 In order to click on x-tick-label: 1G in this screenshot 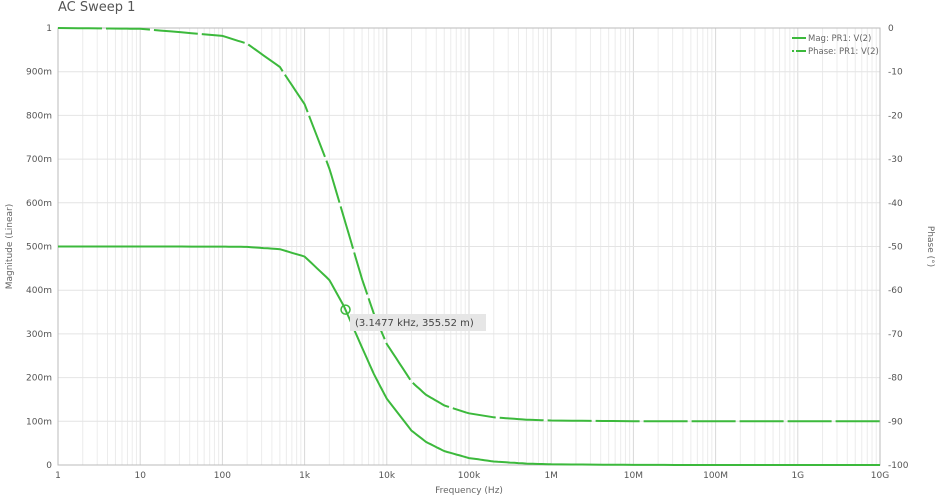, I will do `click(797, 476)`.